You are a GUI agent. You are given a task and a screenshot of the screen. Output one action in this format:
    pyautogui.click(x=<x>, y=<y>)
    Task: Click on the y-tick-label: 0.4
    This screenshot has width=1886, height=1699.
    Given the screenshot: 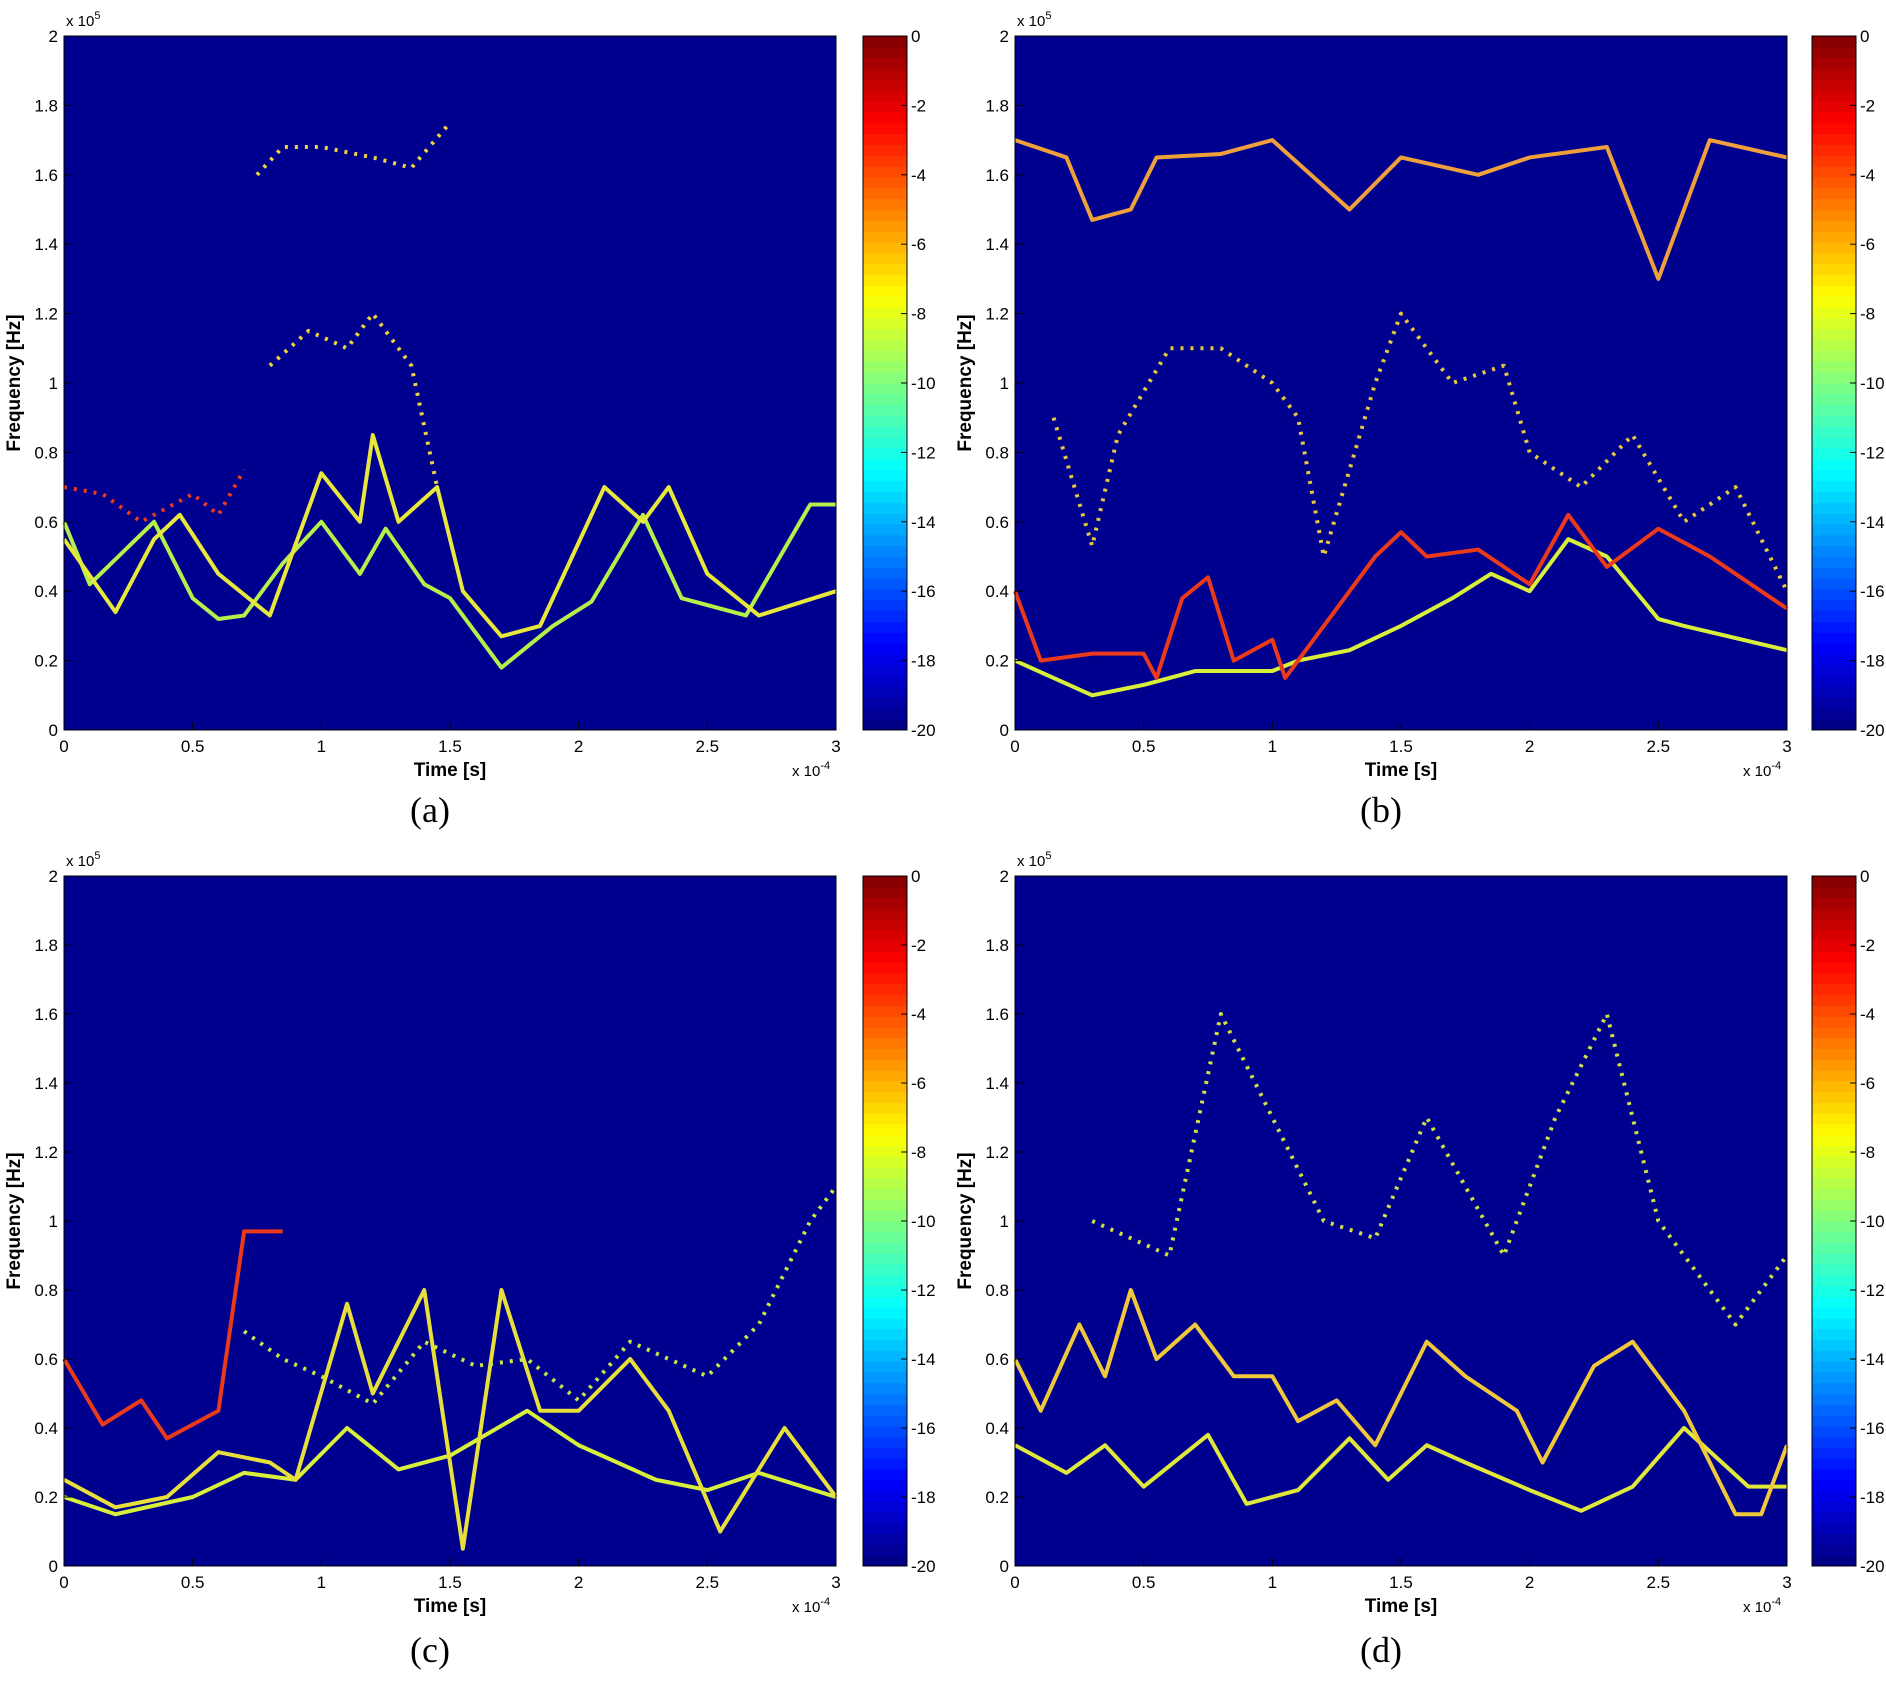 What is the action you would take?
    pyautogui.click(x=997, y=1428)
    